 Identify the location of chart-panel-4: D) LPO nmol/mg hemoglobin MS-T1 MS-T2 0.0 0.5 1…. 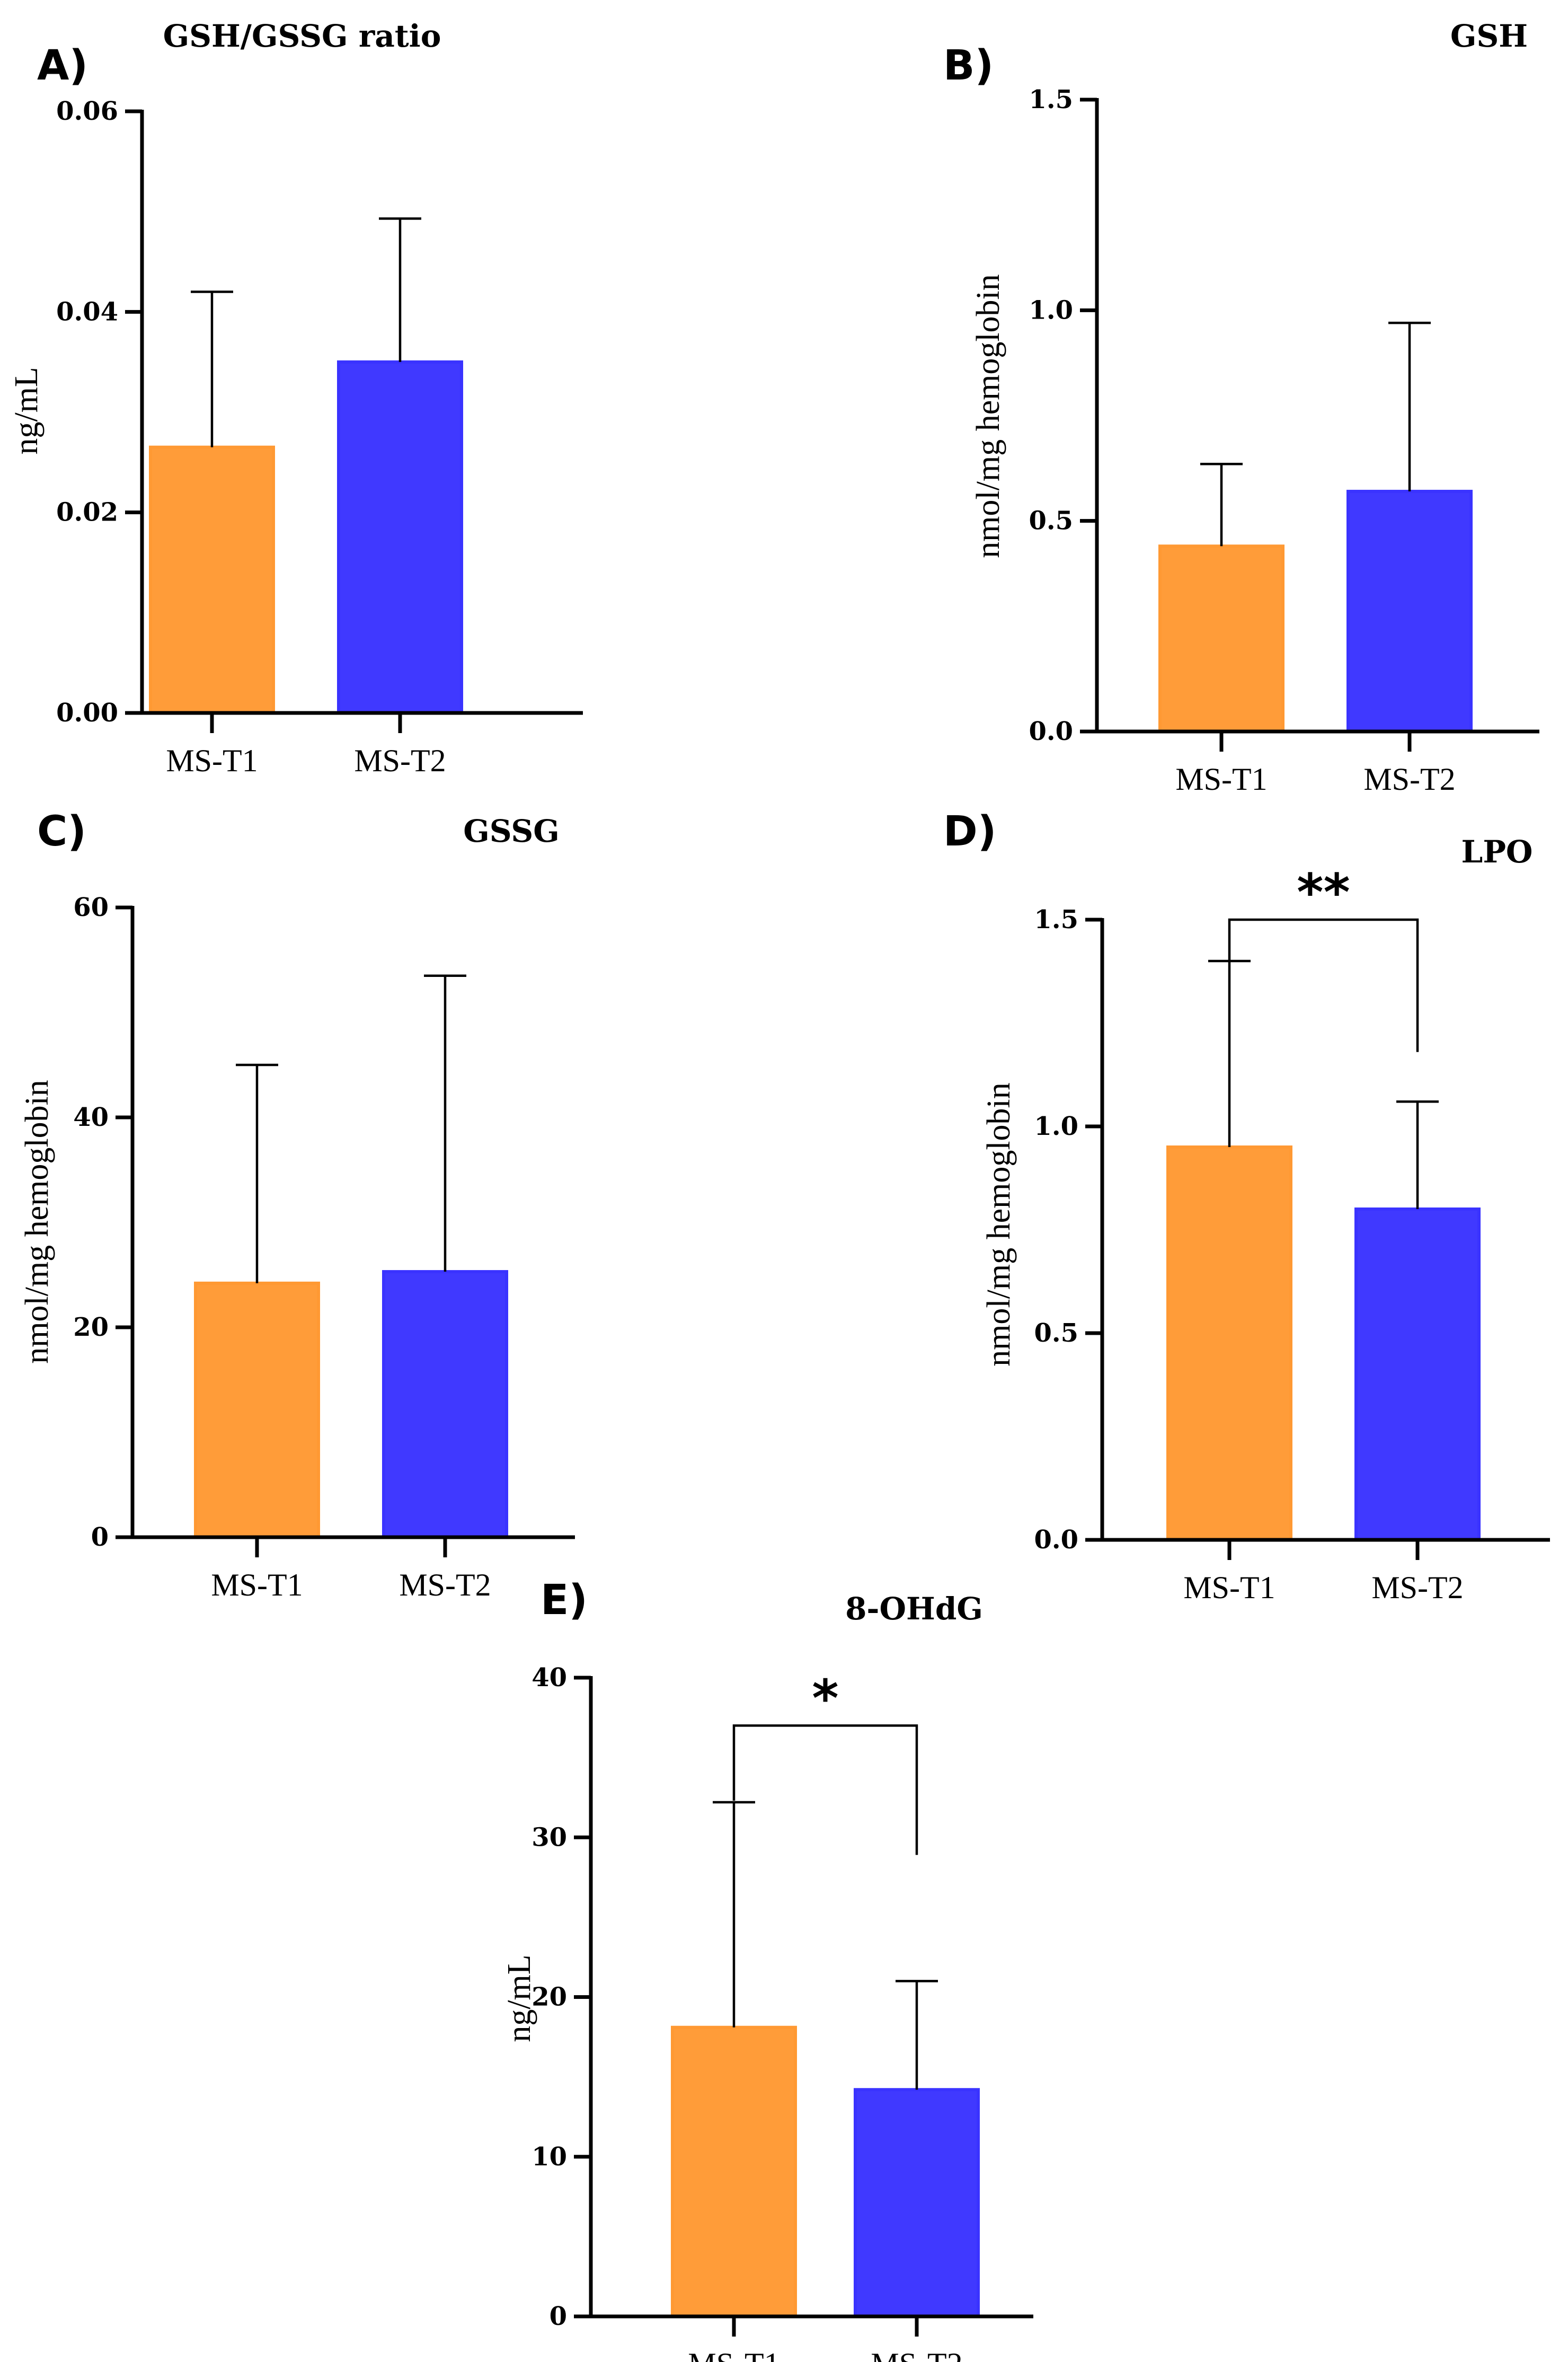
(1246, 1206).